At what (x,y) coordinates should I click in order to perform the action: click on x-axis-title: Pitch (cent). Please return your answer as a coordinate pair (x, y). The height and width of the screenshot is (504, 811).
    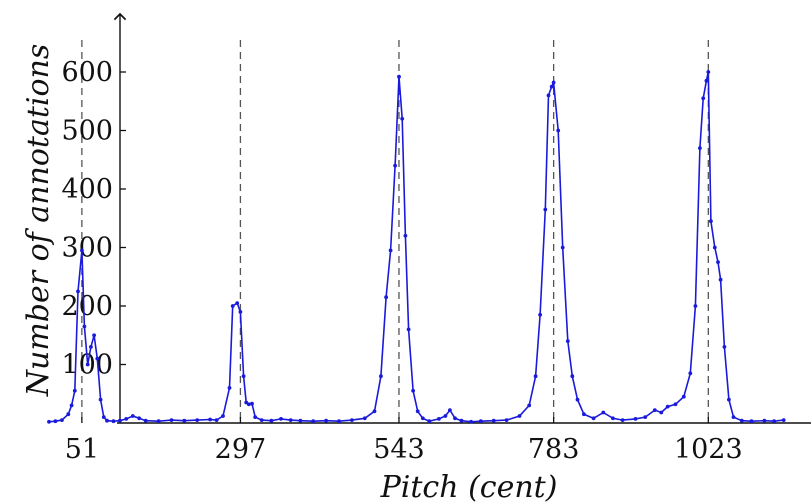
    Looking at the image, I should click on (469, 487).